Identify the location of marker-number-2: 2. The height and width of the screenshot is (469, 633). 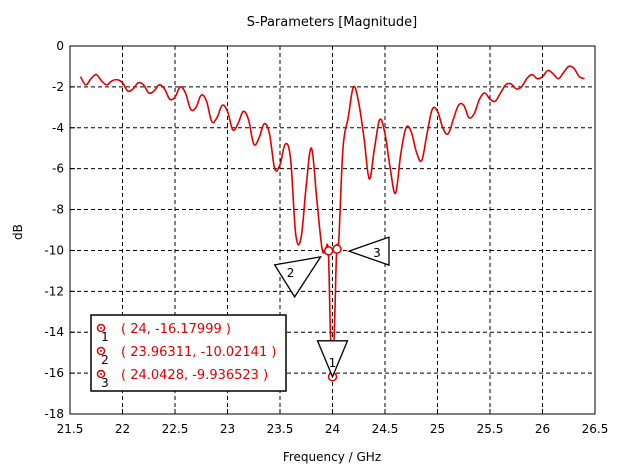
(291, 273).